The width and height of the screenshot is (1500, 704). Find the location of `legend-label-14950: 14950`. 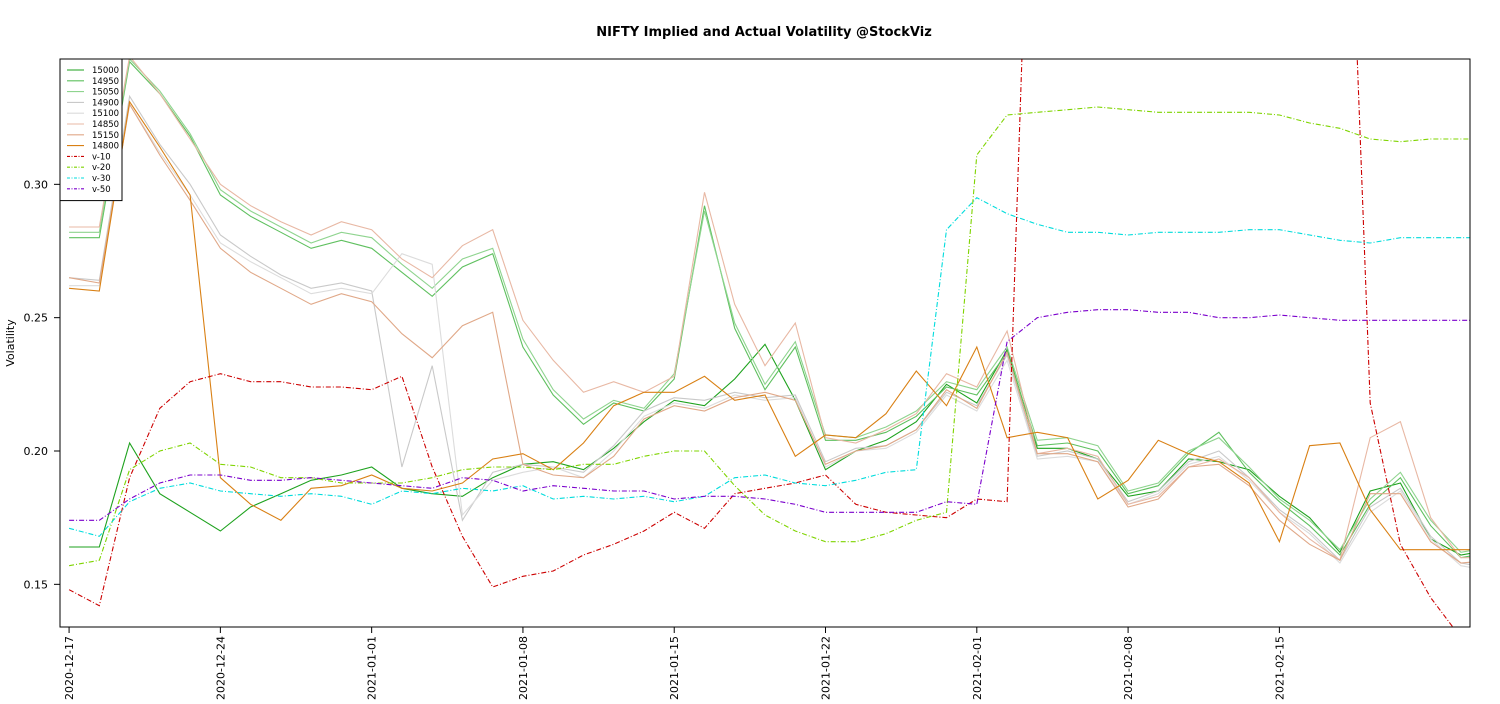

legend-label-14950: 14950 is located at coordinates (105, 82).